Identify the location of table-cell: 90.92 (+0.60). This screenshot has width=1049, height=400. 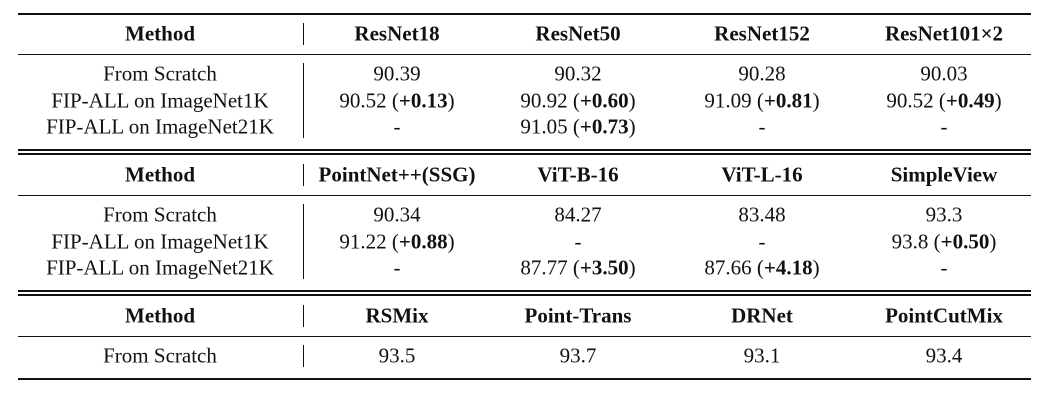
(577, 100).